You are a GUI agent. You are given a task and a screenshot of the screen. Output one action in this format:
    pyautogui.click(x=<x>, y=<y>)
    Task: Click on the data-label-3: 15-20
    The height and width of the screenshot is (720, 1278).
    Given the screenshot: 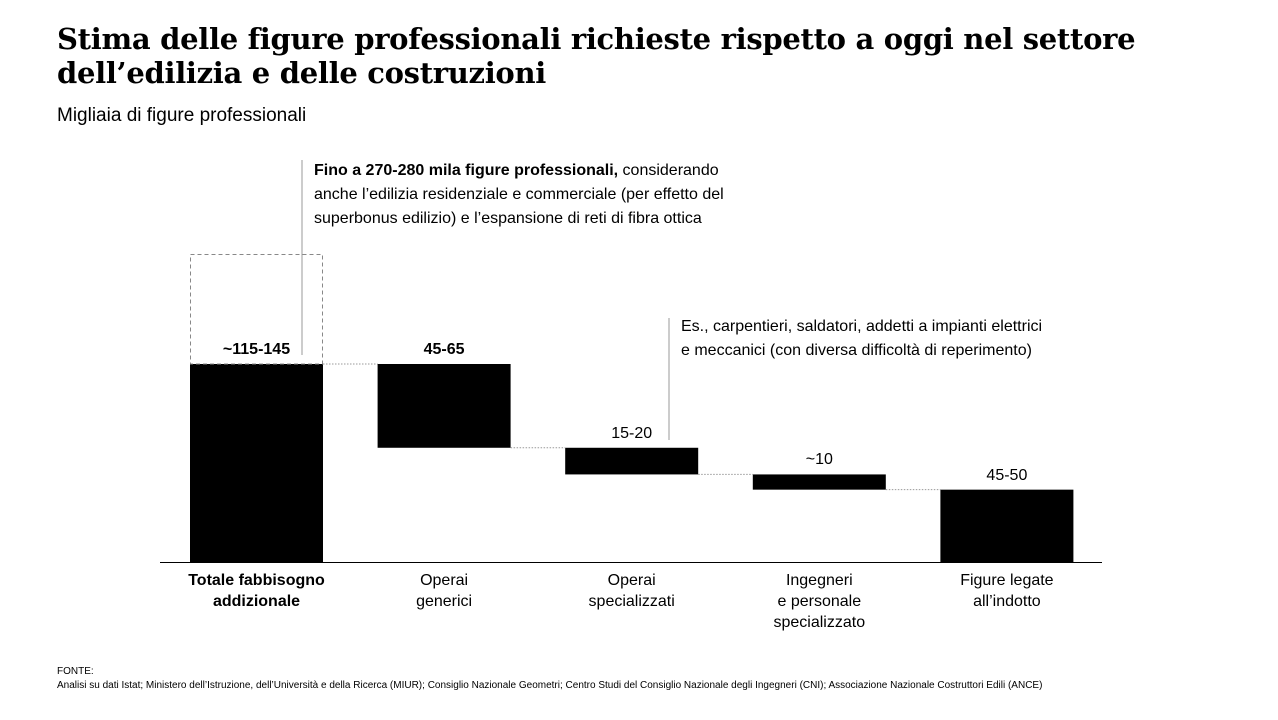 What is the action you would take?
    pyautogui.click(x=632, y=433)
    